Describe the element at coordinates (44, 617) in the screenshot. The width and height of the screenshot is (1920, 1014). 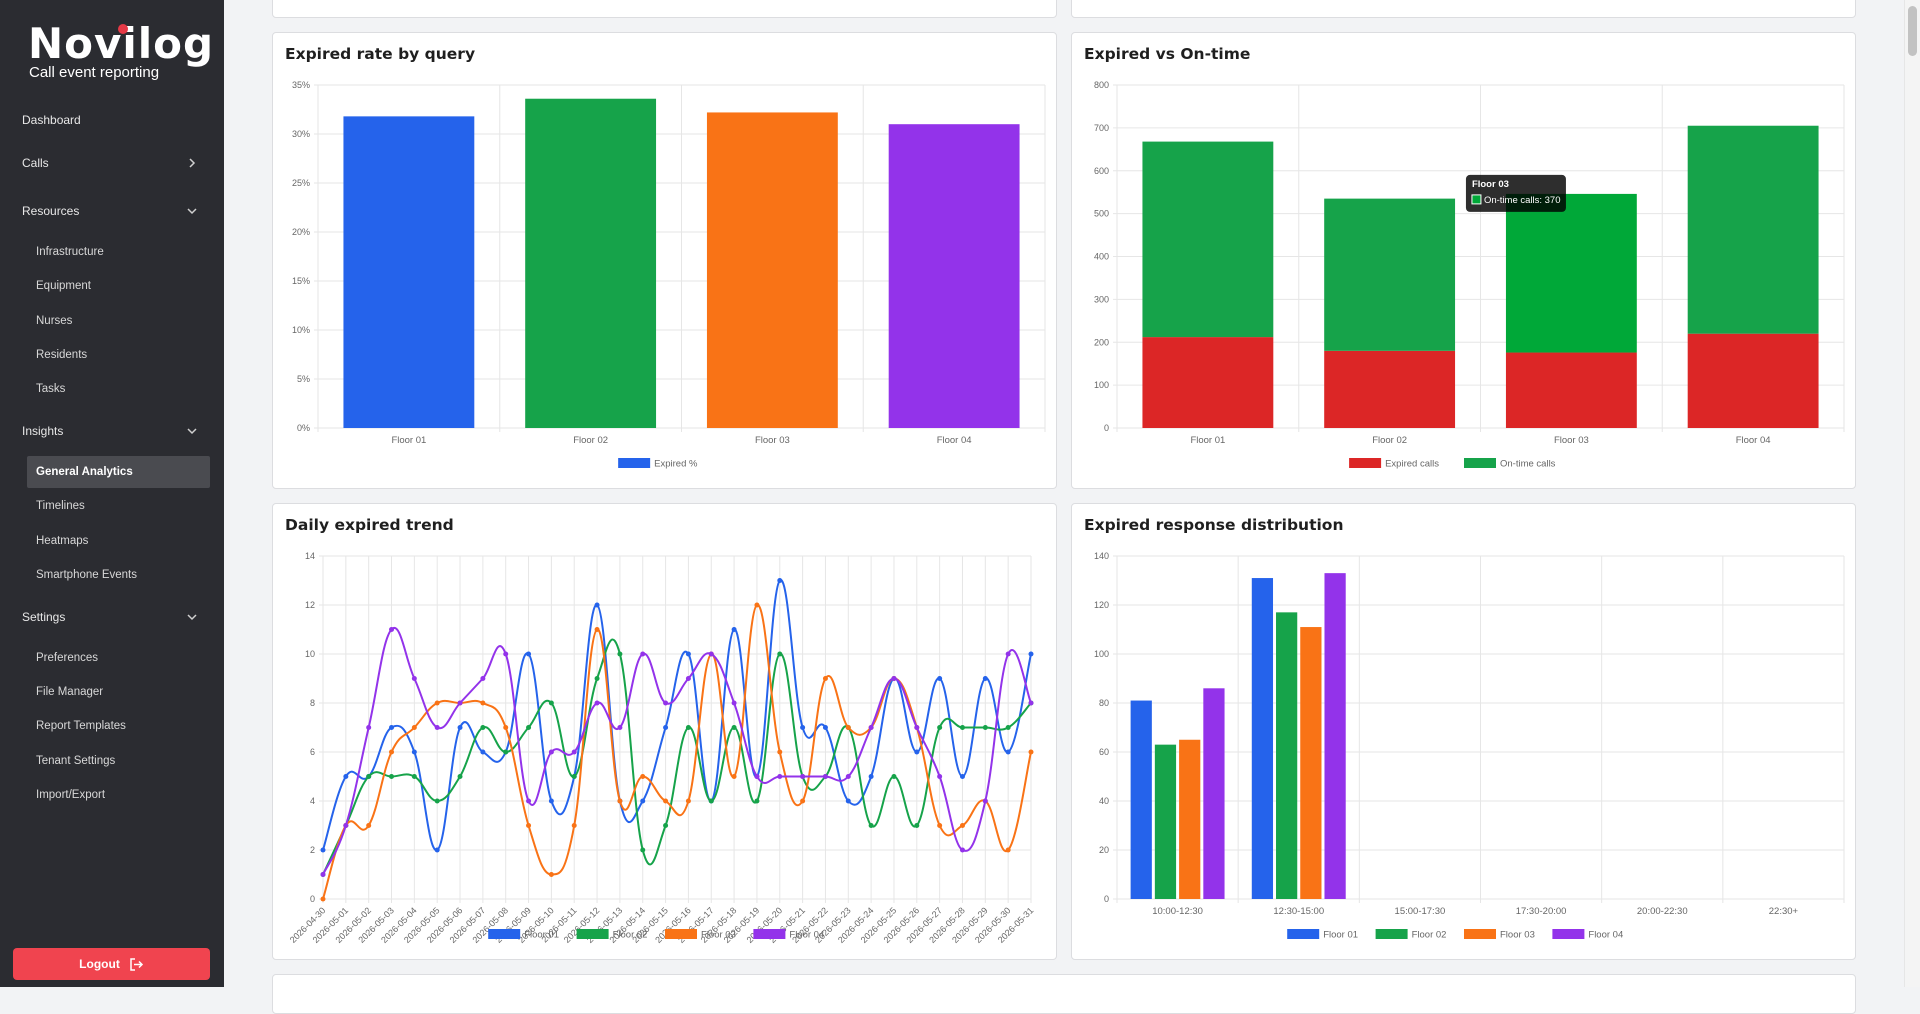
I see `nav-settings-label: Settings` at that location.